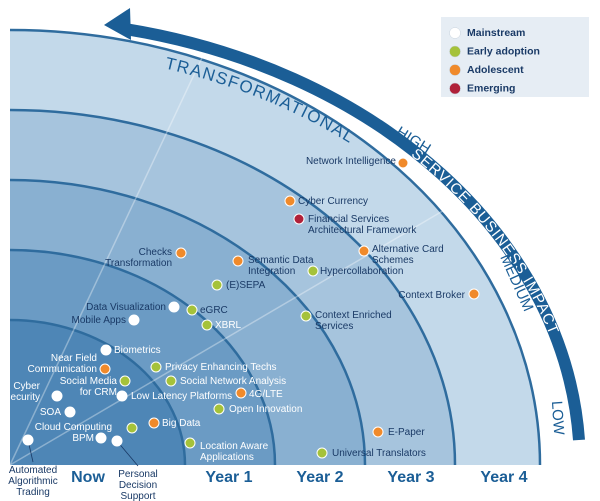 The width and height of the screenshot is (600, 501). What do you see at coordinates (319, 477) in the screenshot?
I see `time-label: Year 2` at bounding box center [319, 477].